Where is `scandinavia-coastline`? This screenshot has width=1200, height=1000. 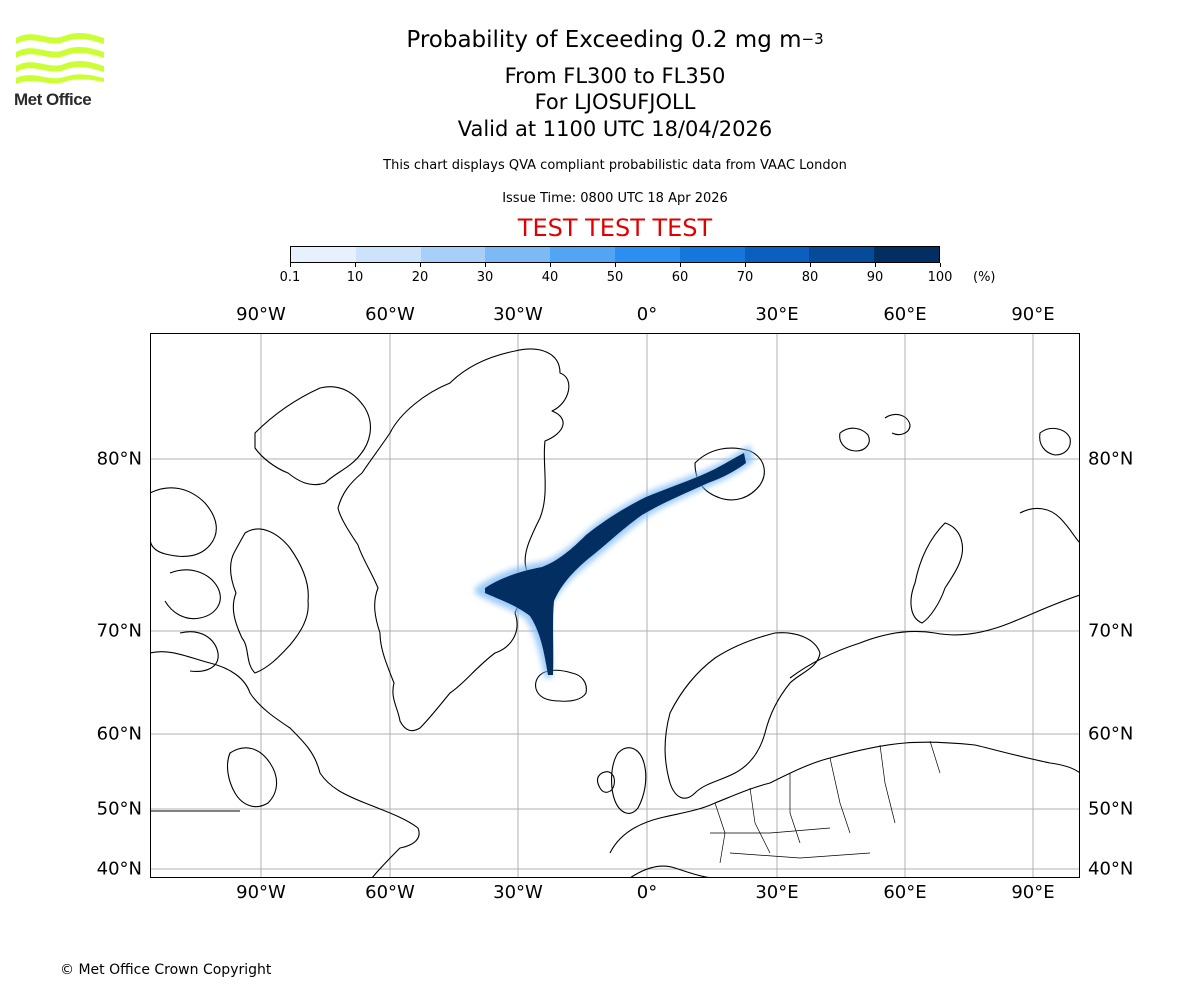 scandinavia-coastline is located at coordinates (742, 715).